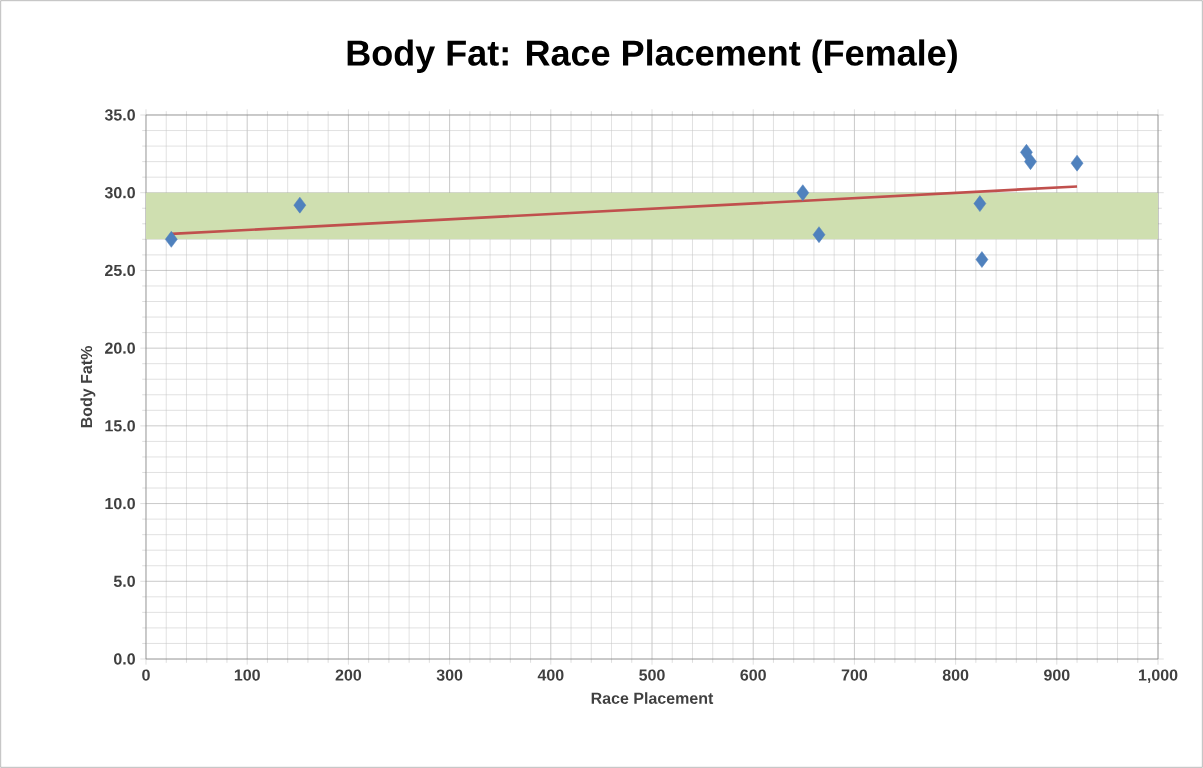  I want to click on x-tick-label: 600, so click(753, 675).